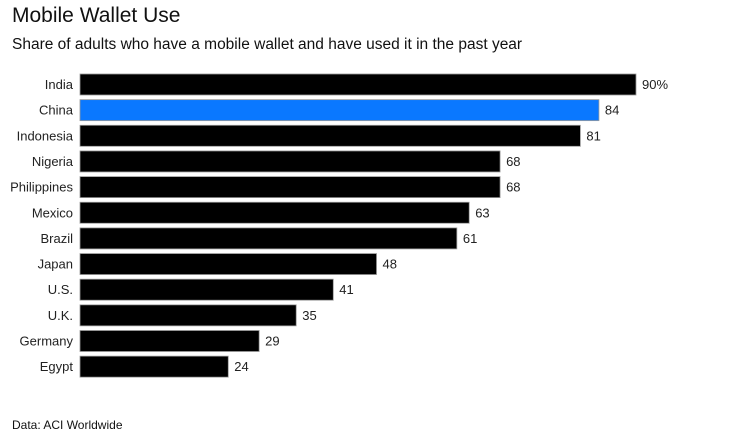 Image resolution: width=750 pixels, height=432 pixels. I want to click on value-label: 29, so click(272, 341).